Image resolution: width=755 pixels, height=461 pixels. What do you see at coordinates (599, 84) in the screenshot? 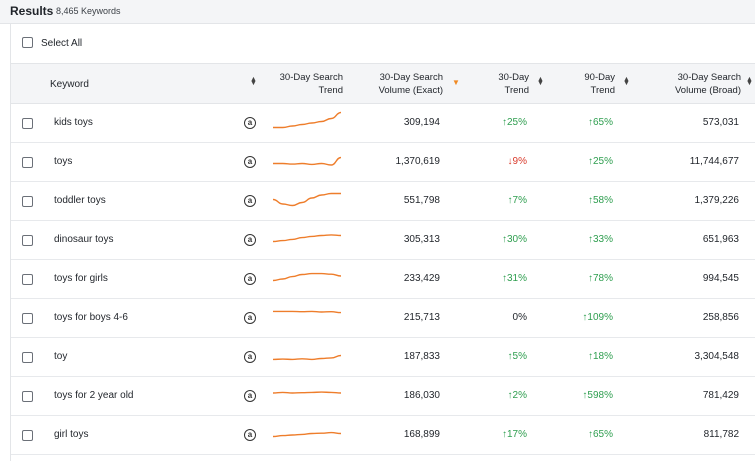
I see `column-header-90-day-trend: 90-Day Trend` at bounding box center [599, 84].